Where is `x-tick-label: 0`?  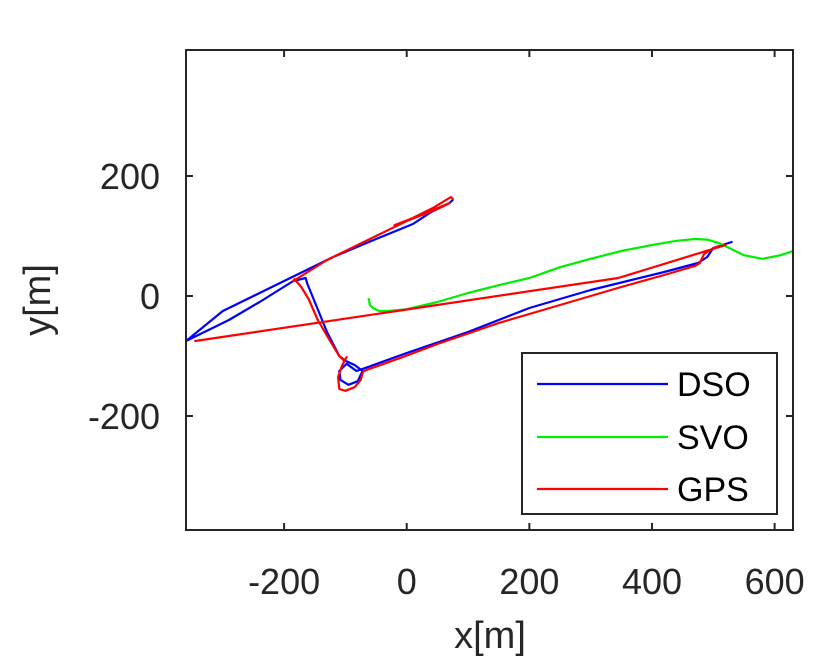 x-tick-label: 0 is located at coordinates (407, 581).